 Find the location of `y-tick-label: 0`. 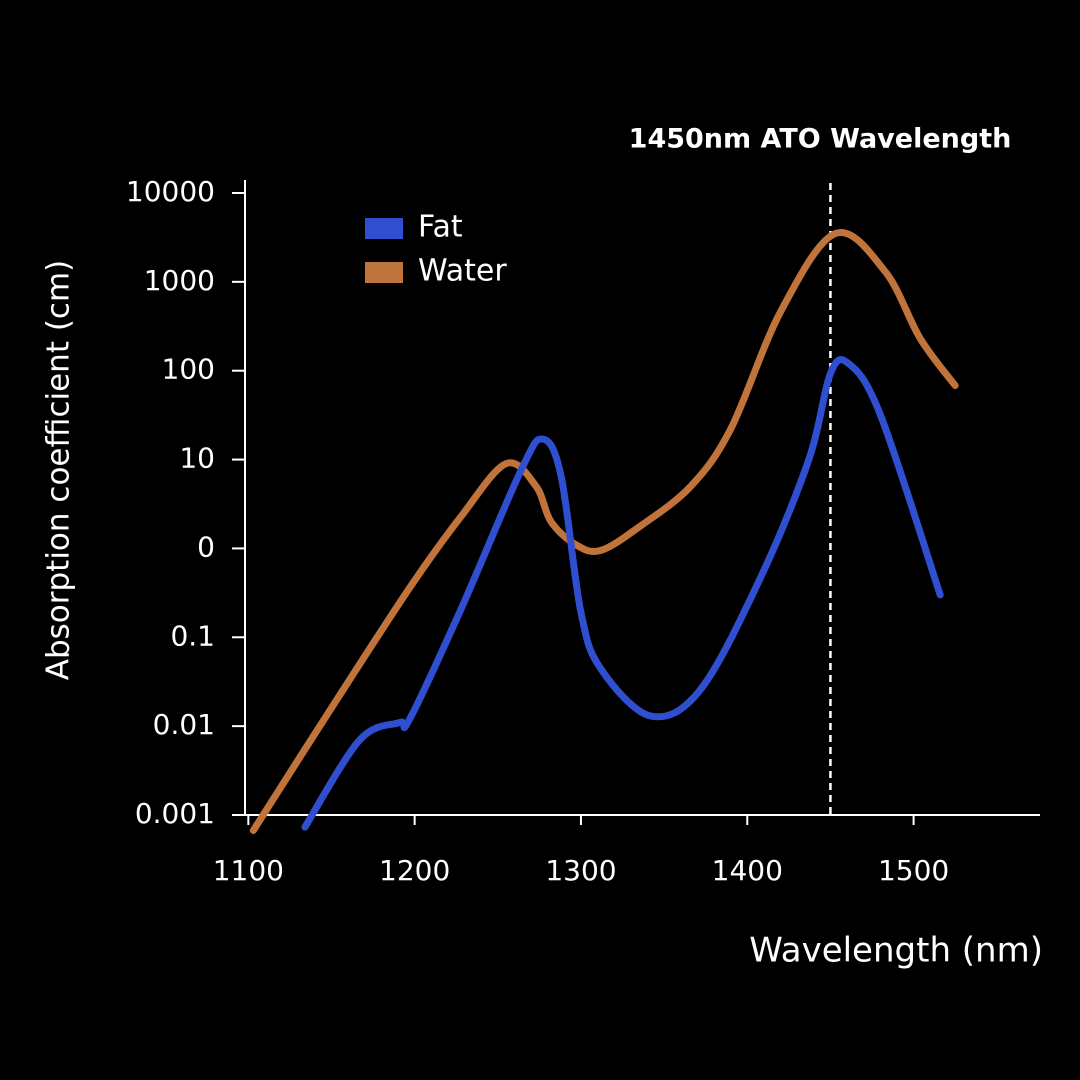

y-tick-label: 0 is located at coordinates (206, 546).